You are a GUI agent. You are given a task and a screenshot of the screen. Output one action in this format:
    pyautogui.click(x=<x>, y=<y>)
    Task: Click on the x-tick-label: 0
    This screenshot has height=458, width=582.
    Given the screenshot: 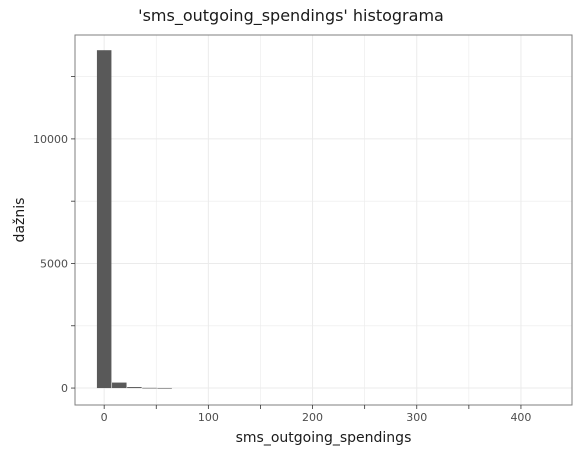 What is the action you would take?
    pyautogui.click(x=104, y=417)
    